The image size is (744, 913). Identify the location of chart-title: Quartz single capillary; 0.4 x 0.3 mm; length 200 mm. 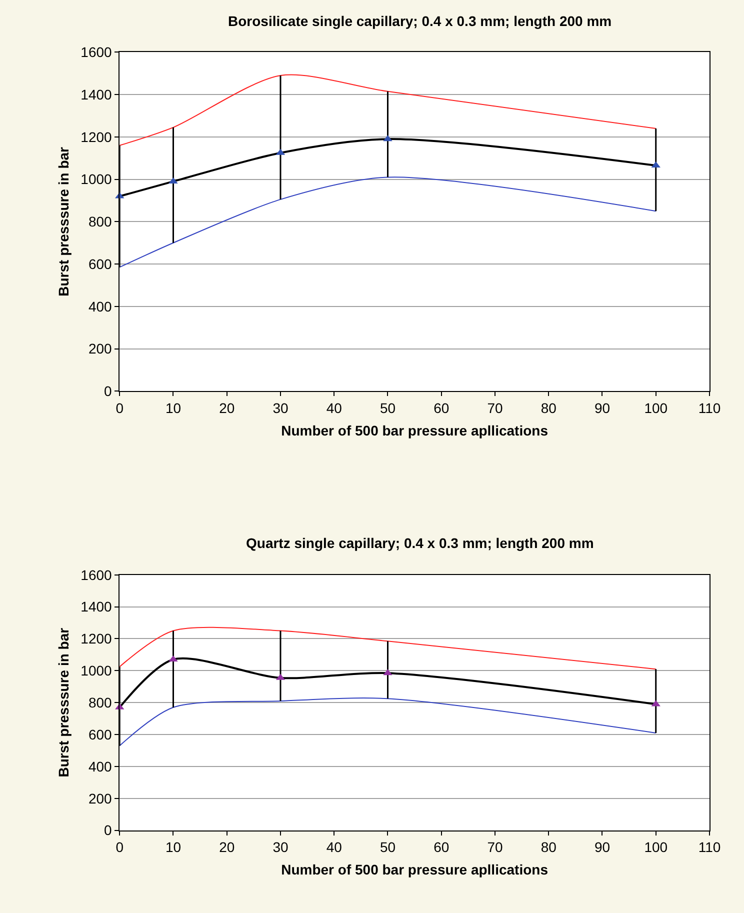
(420, 543).